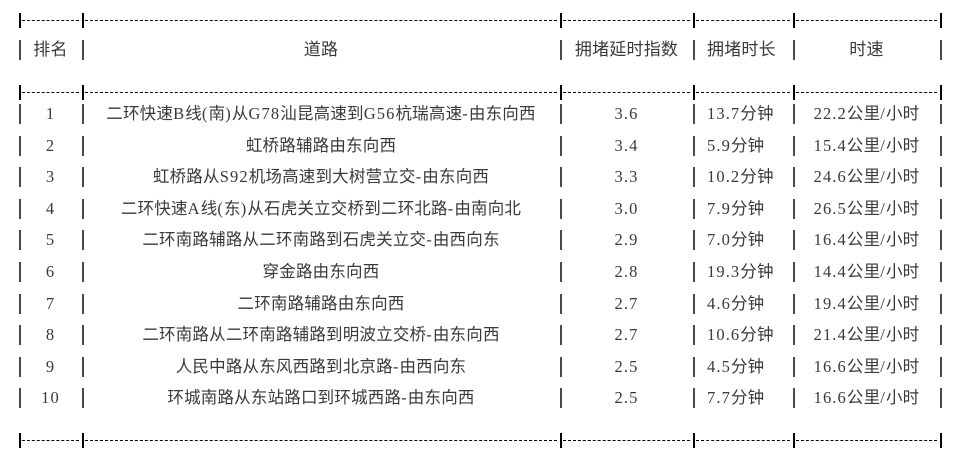 The width and height of the screenshot is (959, 464). I want to click on cell-road: 二环南路辅路从二环南路到石虎关立交-由西向东, so click(321, 240).